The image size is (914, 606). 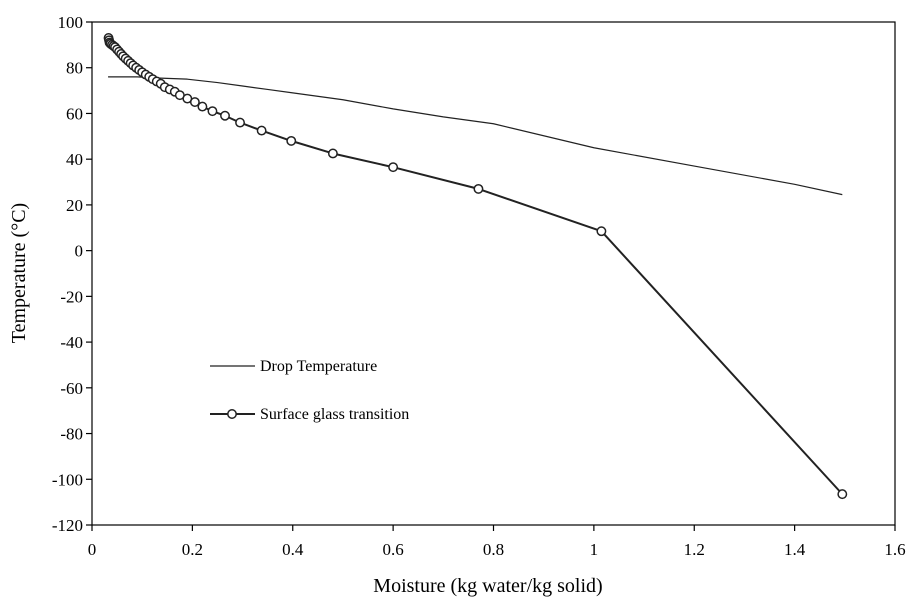 What do you see at coordinates (71, 296) in the screenshot?
I see `y-tick-label: -20` at bounding box center [71, 296].